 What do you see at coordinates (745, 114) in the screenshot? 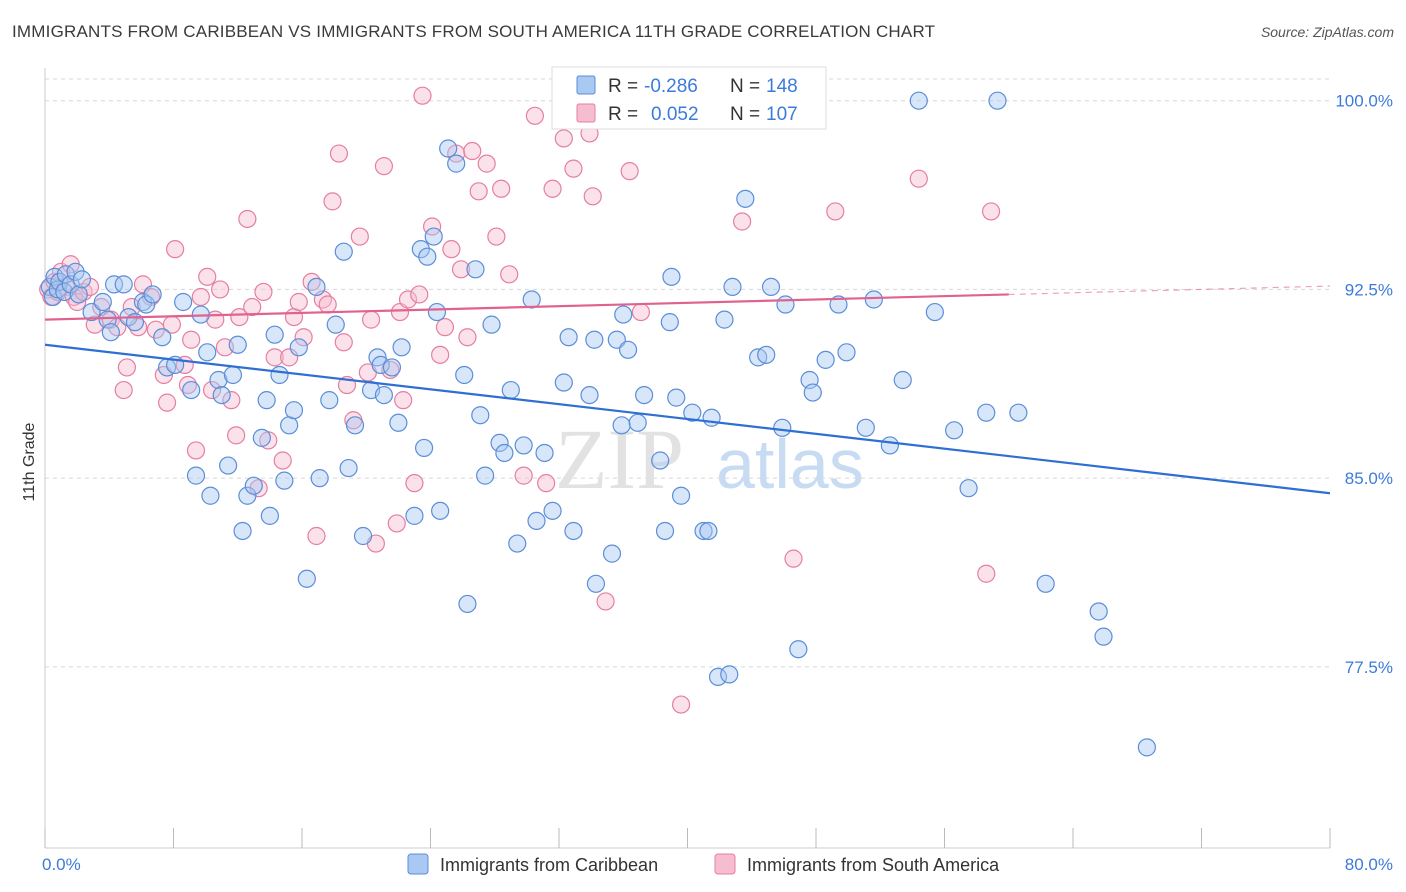
I see `legend-n-label-south-america: N =` at bounding box center [745, 114].